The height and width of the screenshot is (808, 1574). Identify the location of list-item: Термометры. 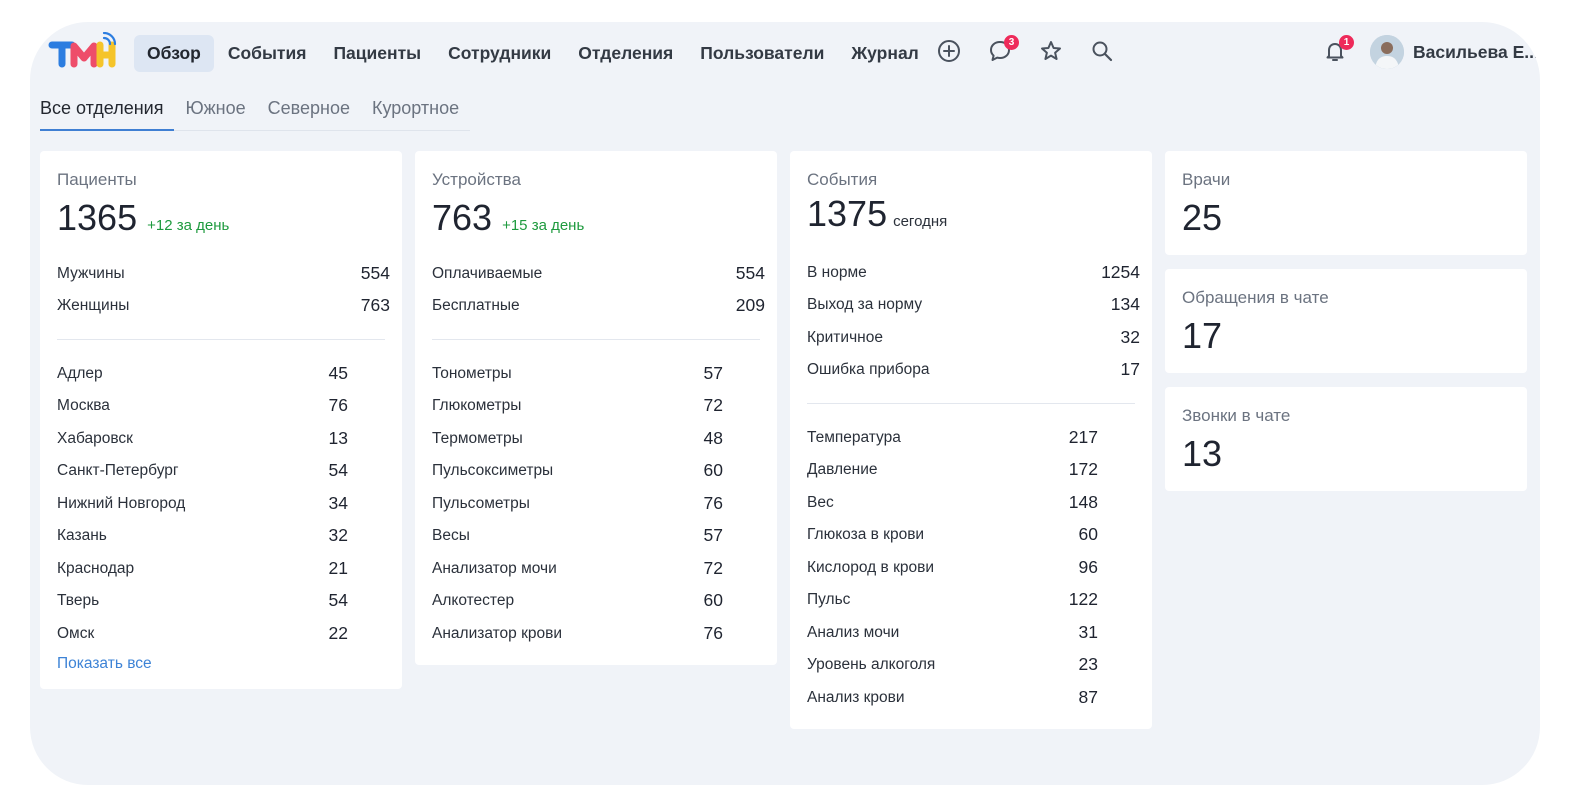
(477, 438).